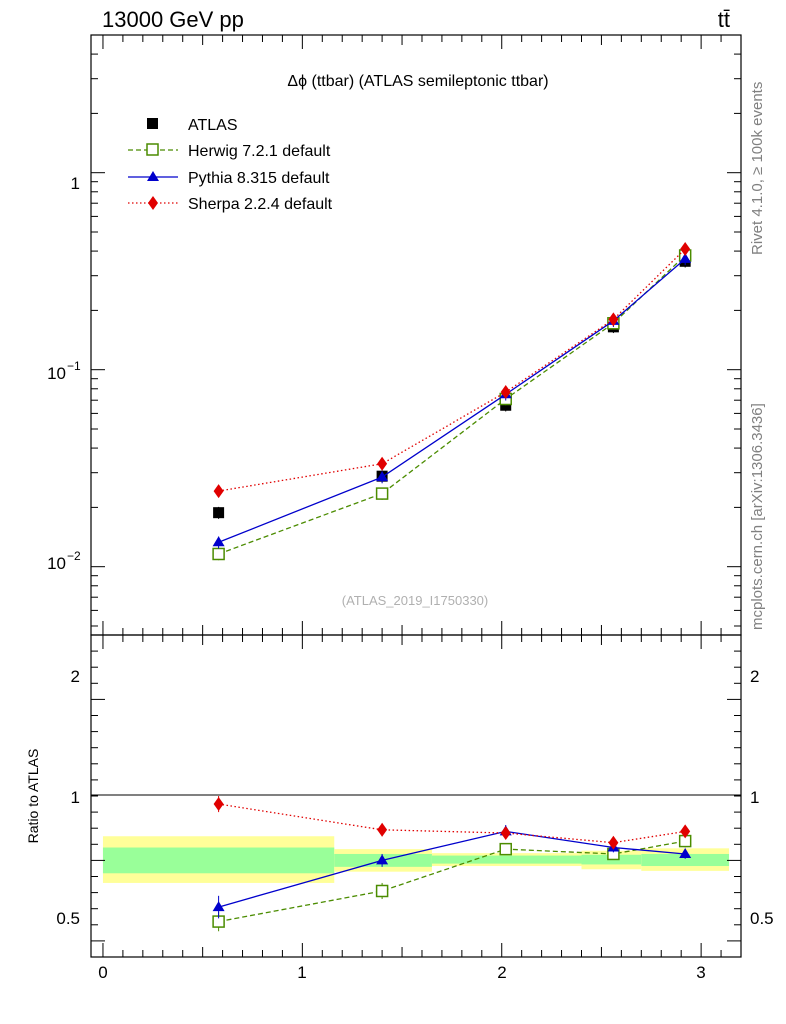 The width and height of the screenshot is (786, 1024). What do you see at coordinates (152, 123) in the screenshot?
I see `legend-marker-atlas` at bounding box center [152, 123].